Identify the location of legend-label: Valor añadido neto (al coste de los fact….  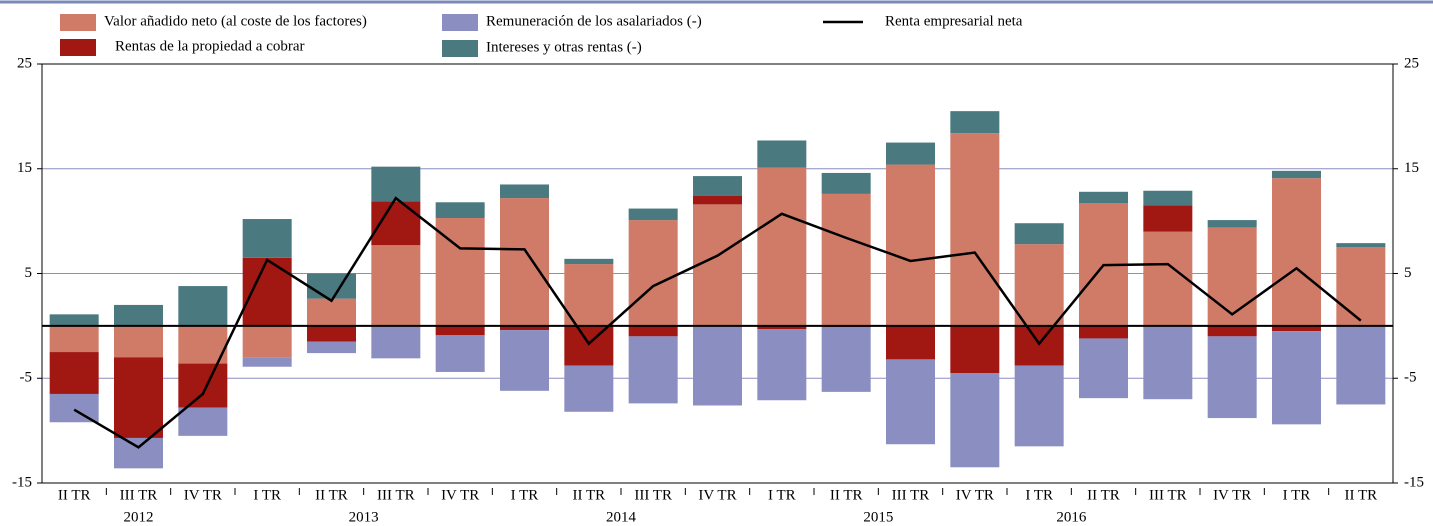
(235, 21).